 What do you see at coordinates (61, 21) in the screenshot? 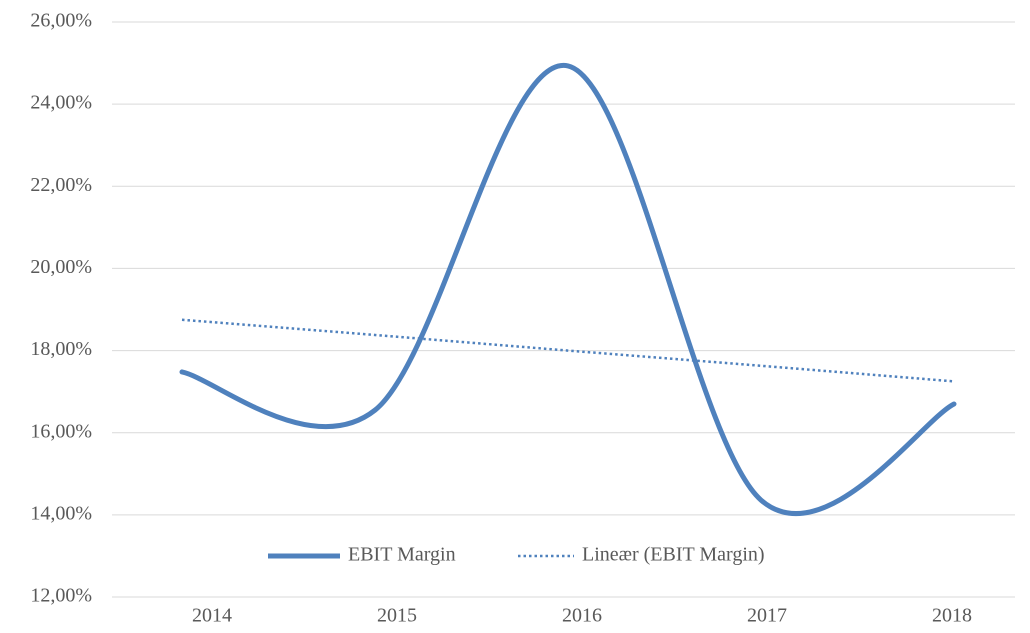
I see `y-tick-label: 26,00%` at bounding box center [61, 21].